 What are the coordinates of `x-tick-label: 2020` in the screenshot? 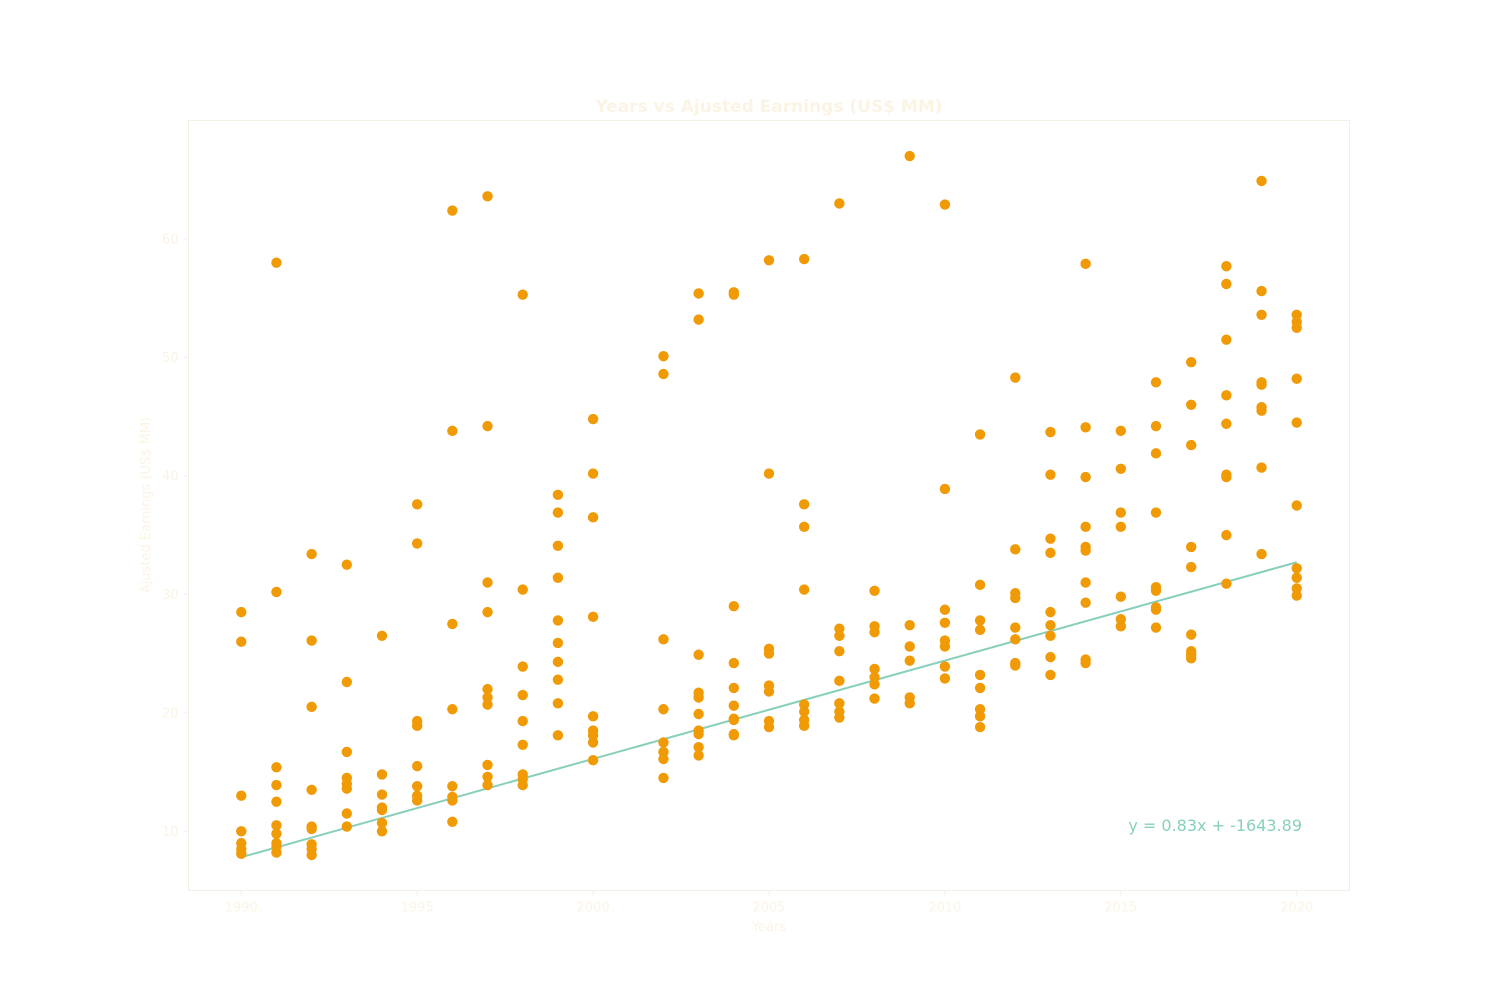 It's located at (1296, 908).